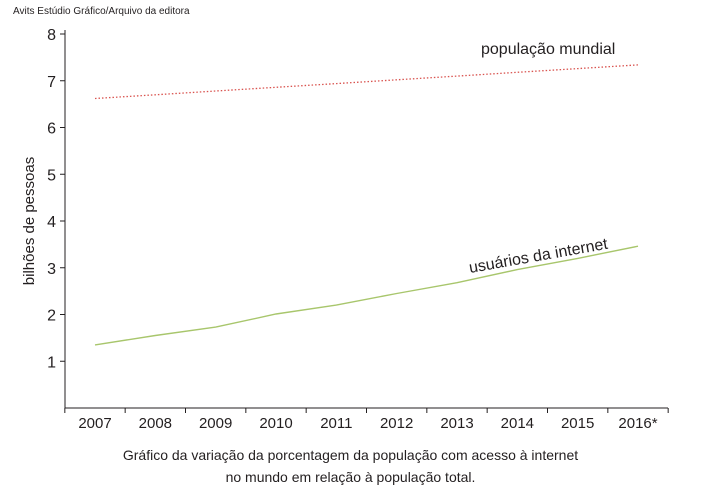 This screenshot has height=499, width=701. What do you see at coordinates (215, 423) in the screenshot?
I see `x-tick-label-2009: 2009` at bounding box center [215, 423].